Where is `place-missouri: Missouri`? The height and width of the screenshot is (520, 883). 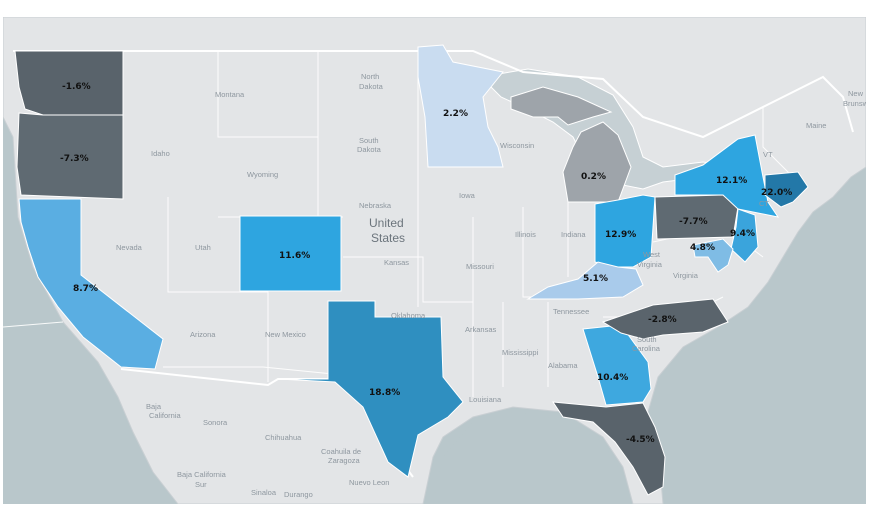 place-missouri: Missouri is located at coordinates (480, 266).